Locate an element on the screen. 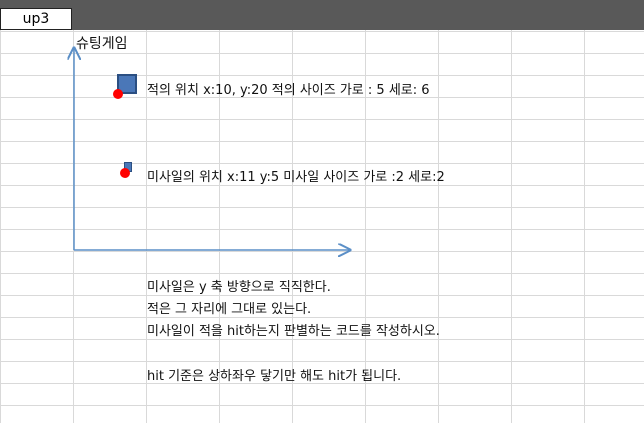  enemy-square-icon is located at coordinates (127, 84).